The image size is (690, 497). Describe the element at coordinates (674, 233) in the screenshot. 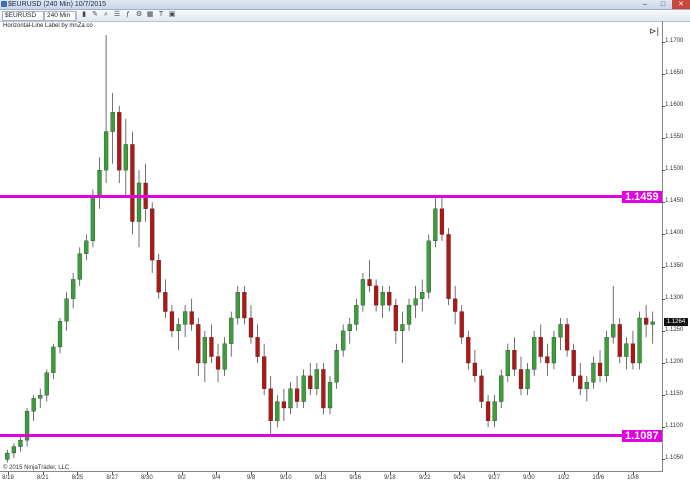

I see `y-tick-label: 1.1400` at that location.